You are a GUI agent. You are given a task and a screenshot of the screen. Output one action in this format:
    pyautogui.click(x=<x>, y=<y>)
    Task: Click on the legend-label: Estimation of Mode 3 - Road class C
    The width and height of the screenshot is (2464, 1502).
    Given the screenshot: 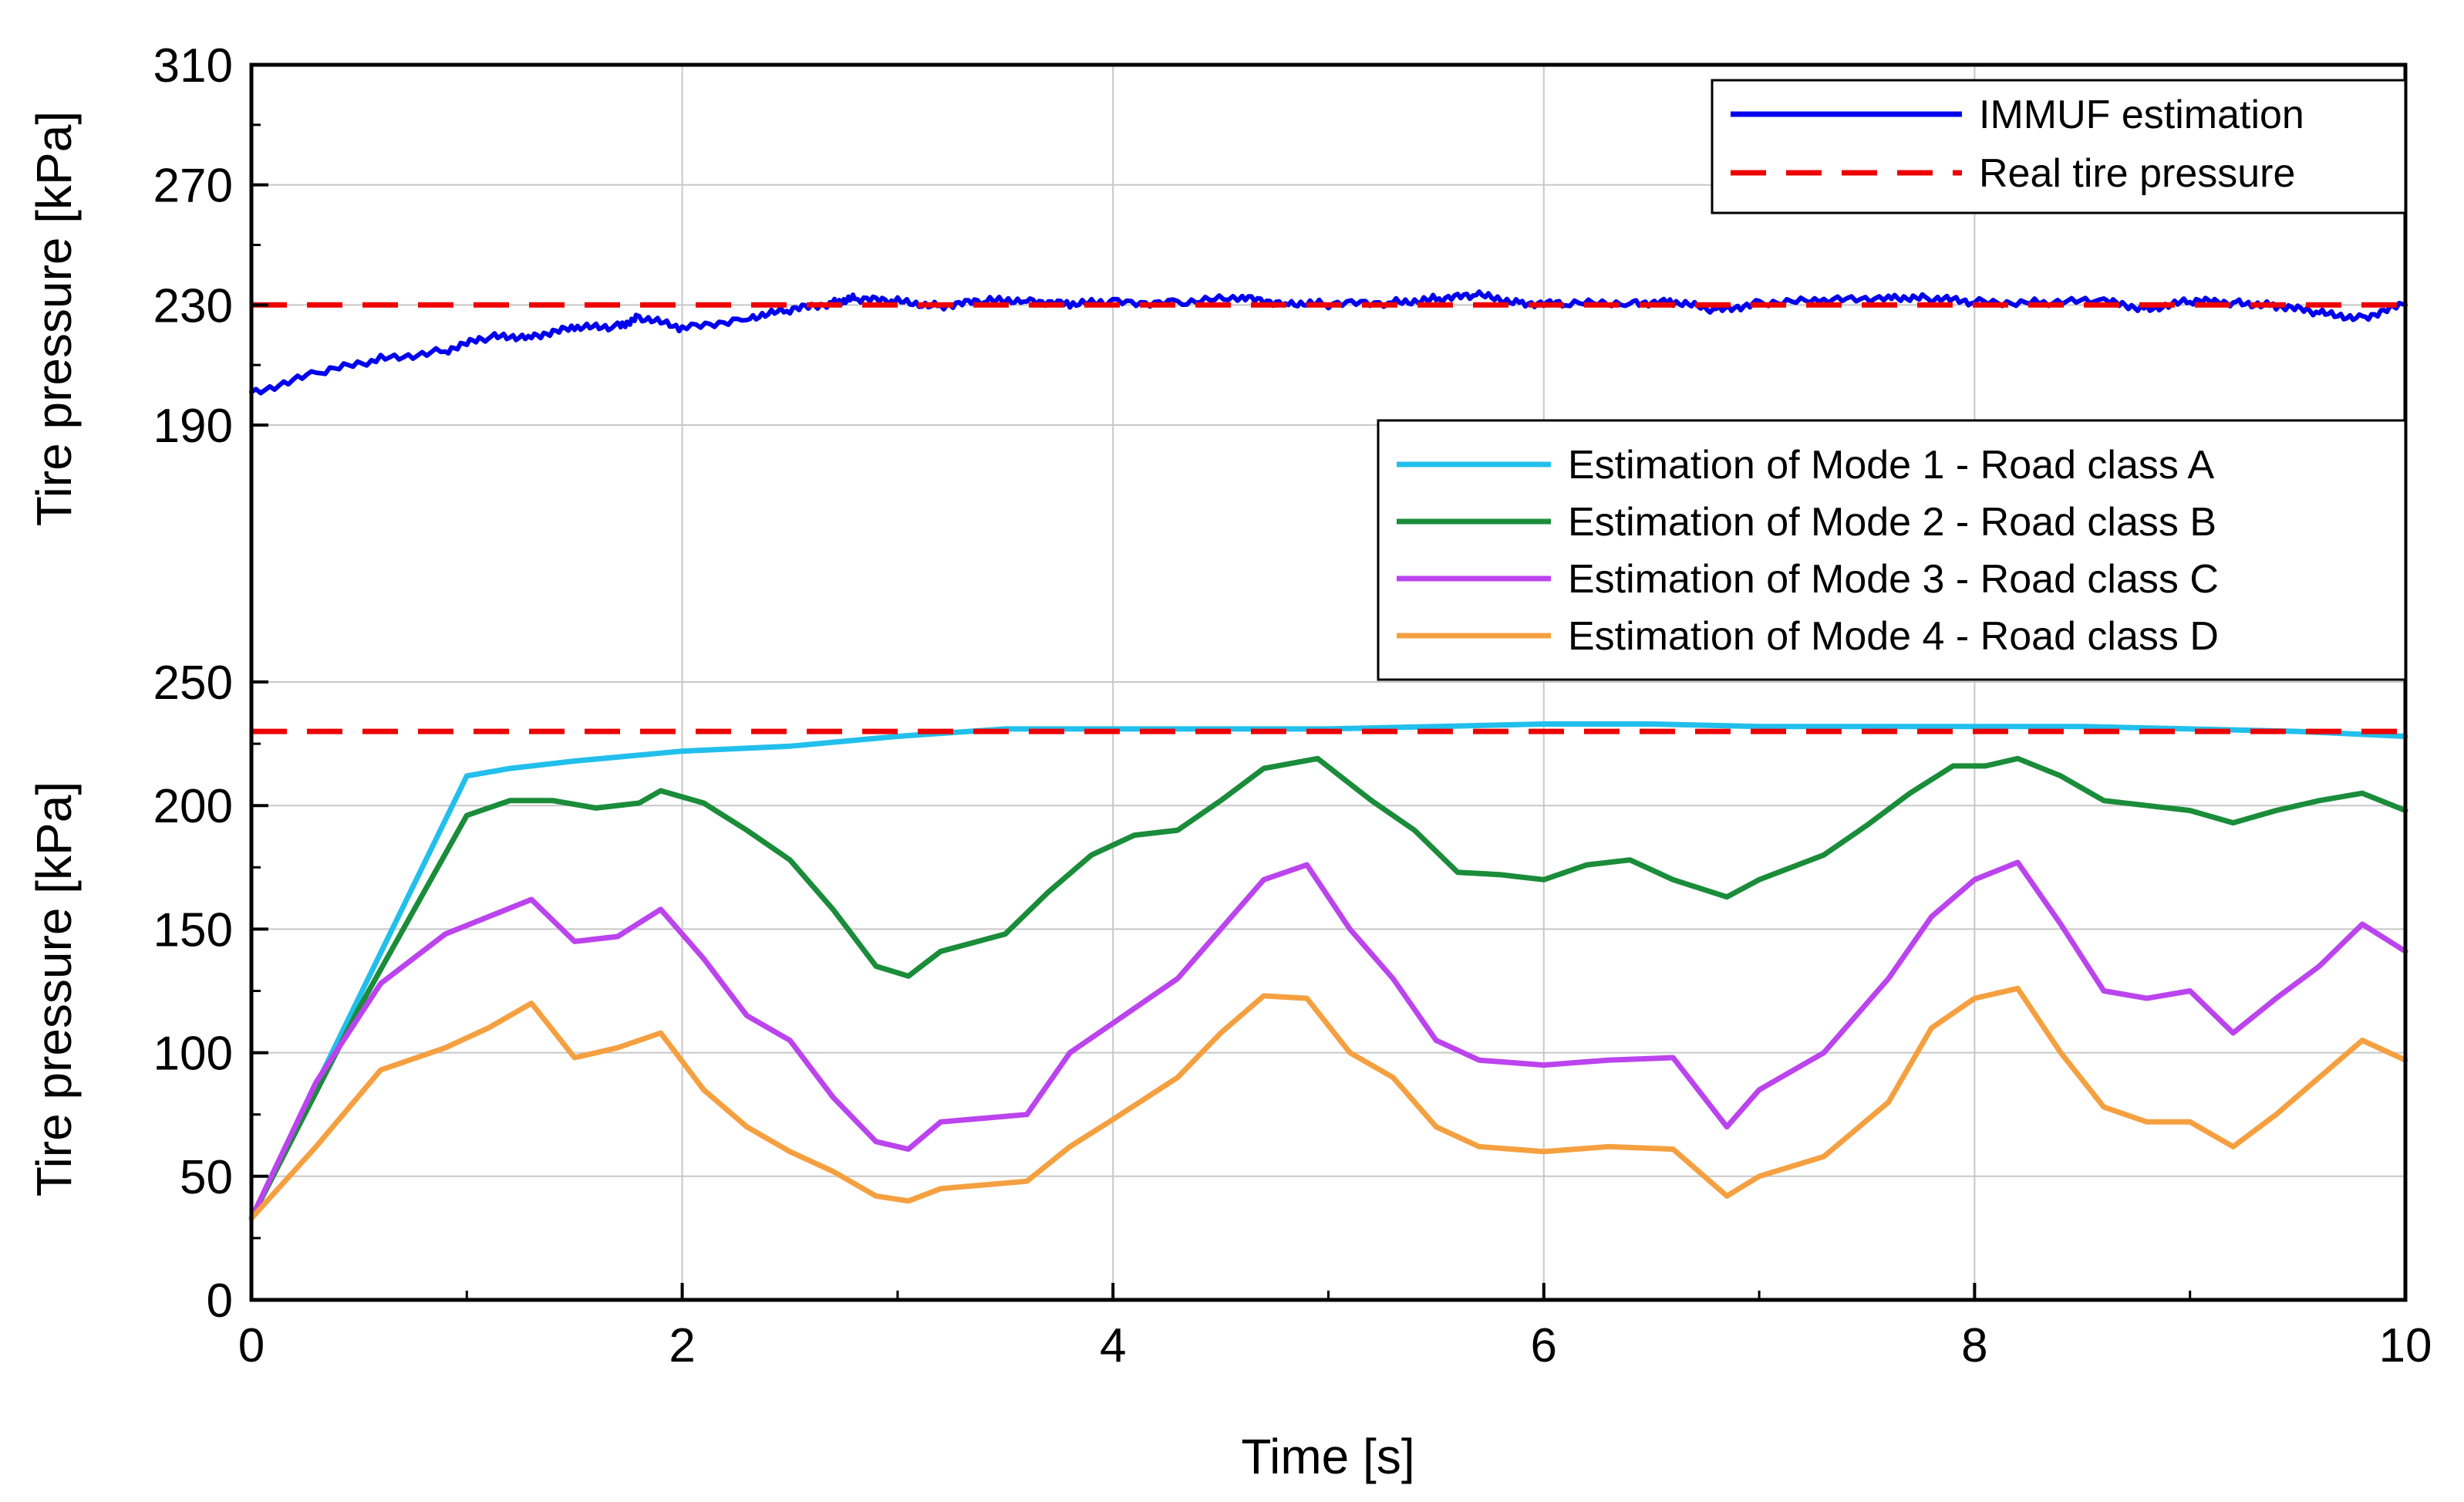 What is the action you would take?
    pyautogui.click(x=1893, y=580)
    